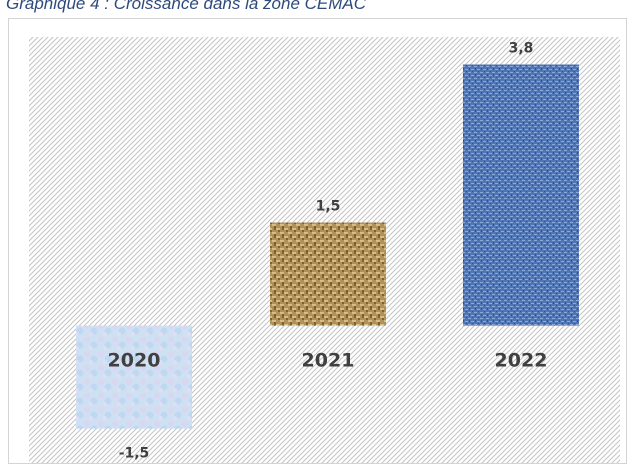 This screenshot has width=636, height=465. I want to click on category-label-2020: 2020, so click(134, 361).